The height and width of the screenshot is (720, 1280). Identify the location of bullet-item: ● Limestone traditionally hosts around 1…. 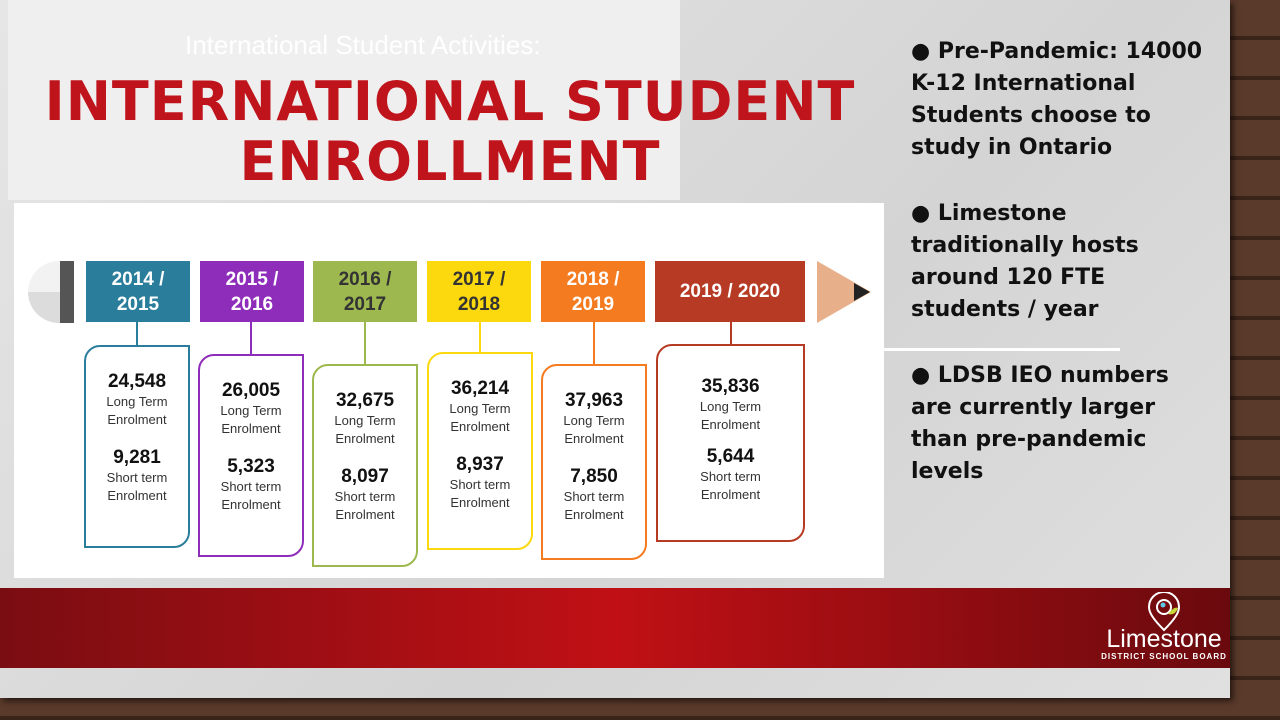
(1025, 261).